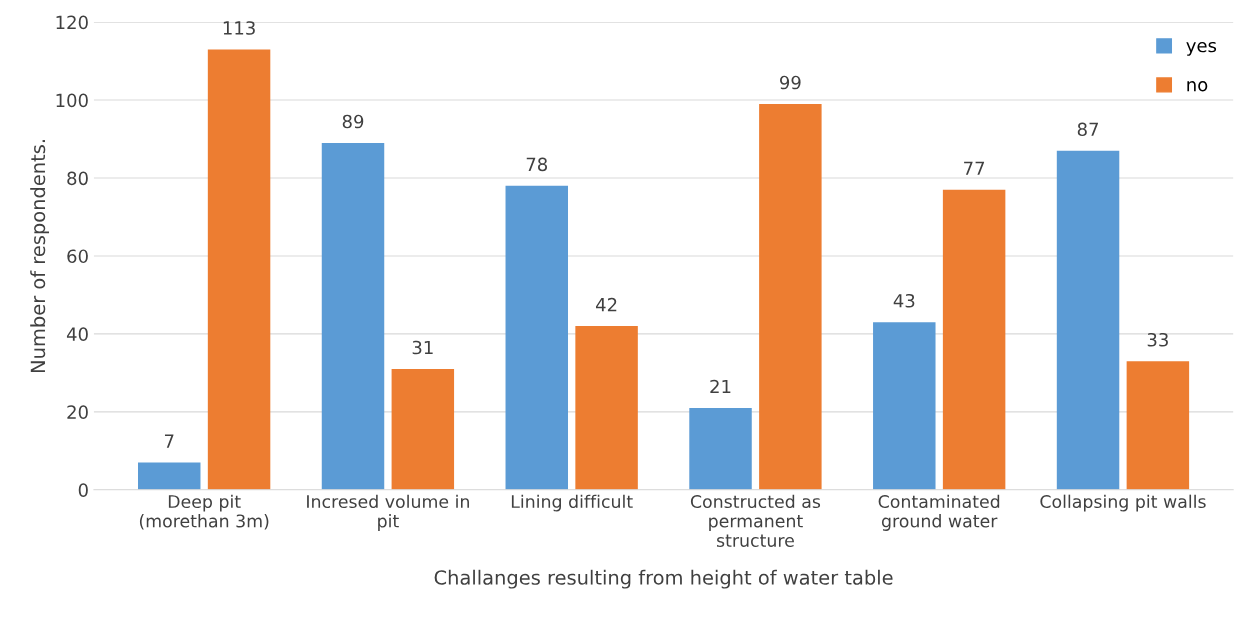 The width and height of the screenshot is (1252, 632). Describe the element at coordinates (72, 100) in the screenshot. I see `y-tick-label: 100` at that location.